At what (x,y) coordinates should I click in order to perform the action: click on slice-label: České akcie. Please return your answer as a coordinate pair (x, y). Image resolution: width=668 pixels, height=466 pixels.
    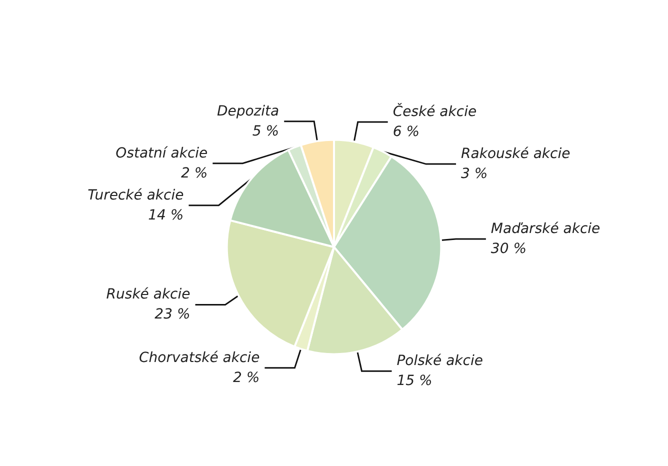
    Looking at the image, I should click on (434, 111).